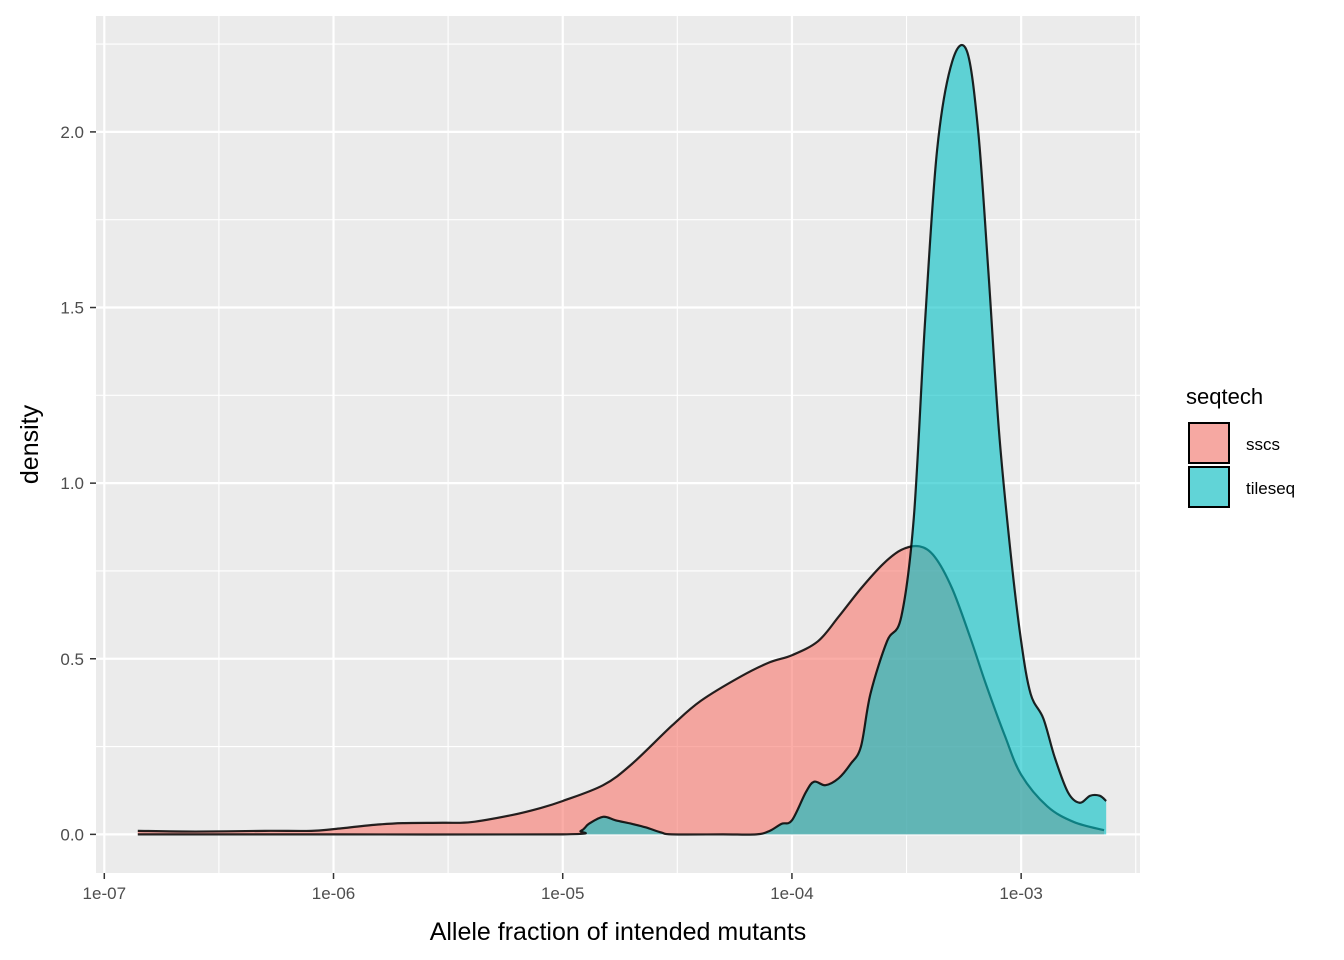 Image resolution: width=1344 pixels, height=960 pixels. What do you see at coordinates (72, 834) in the screenshot?
I see `y-tick-label: 0.0` at bounding box center [72, 834].